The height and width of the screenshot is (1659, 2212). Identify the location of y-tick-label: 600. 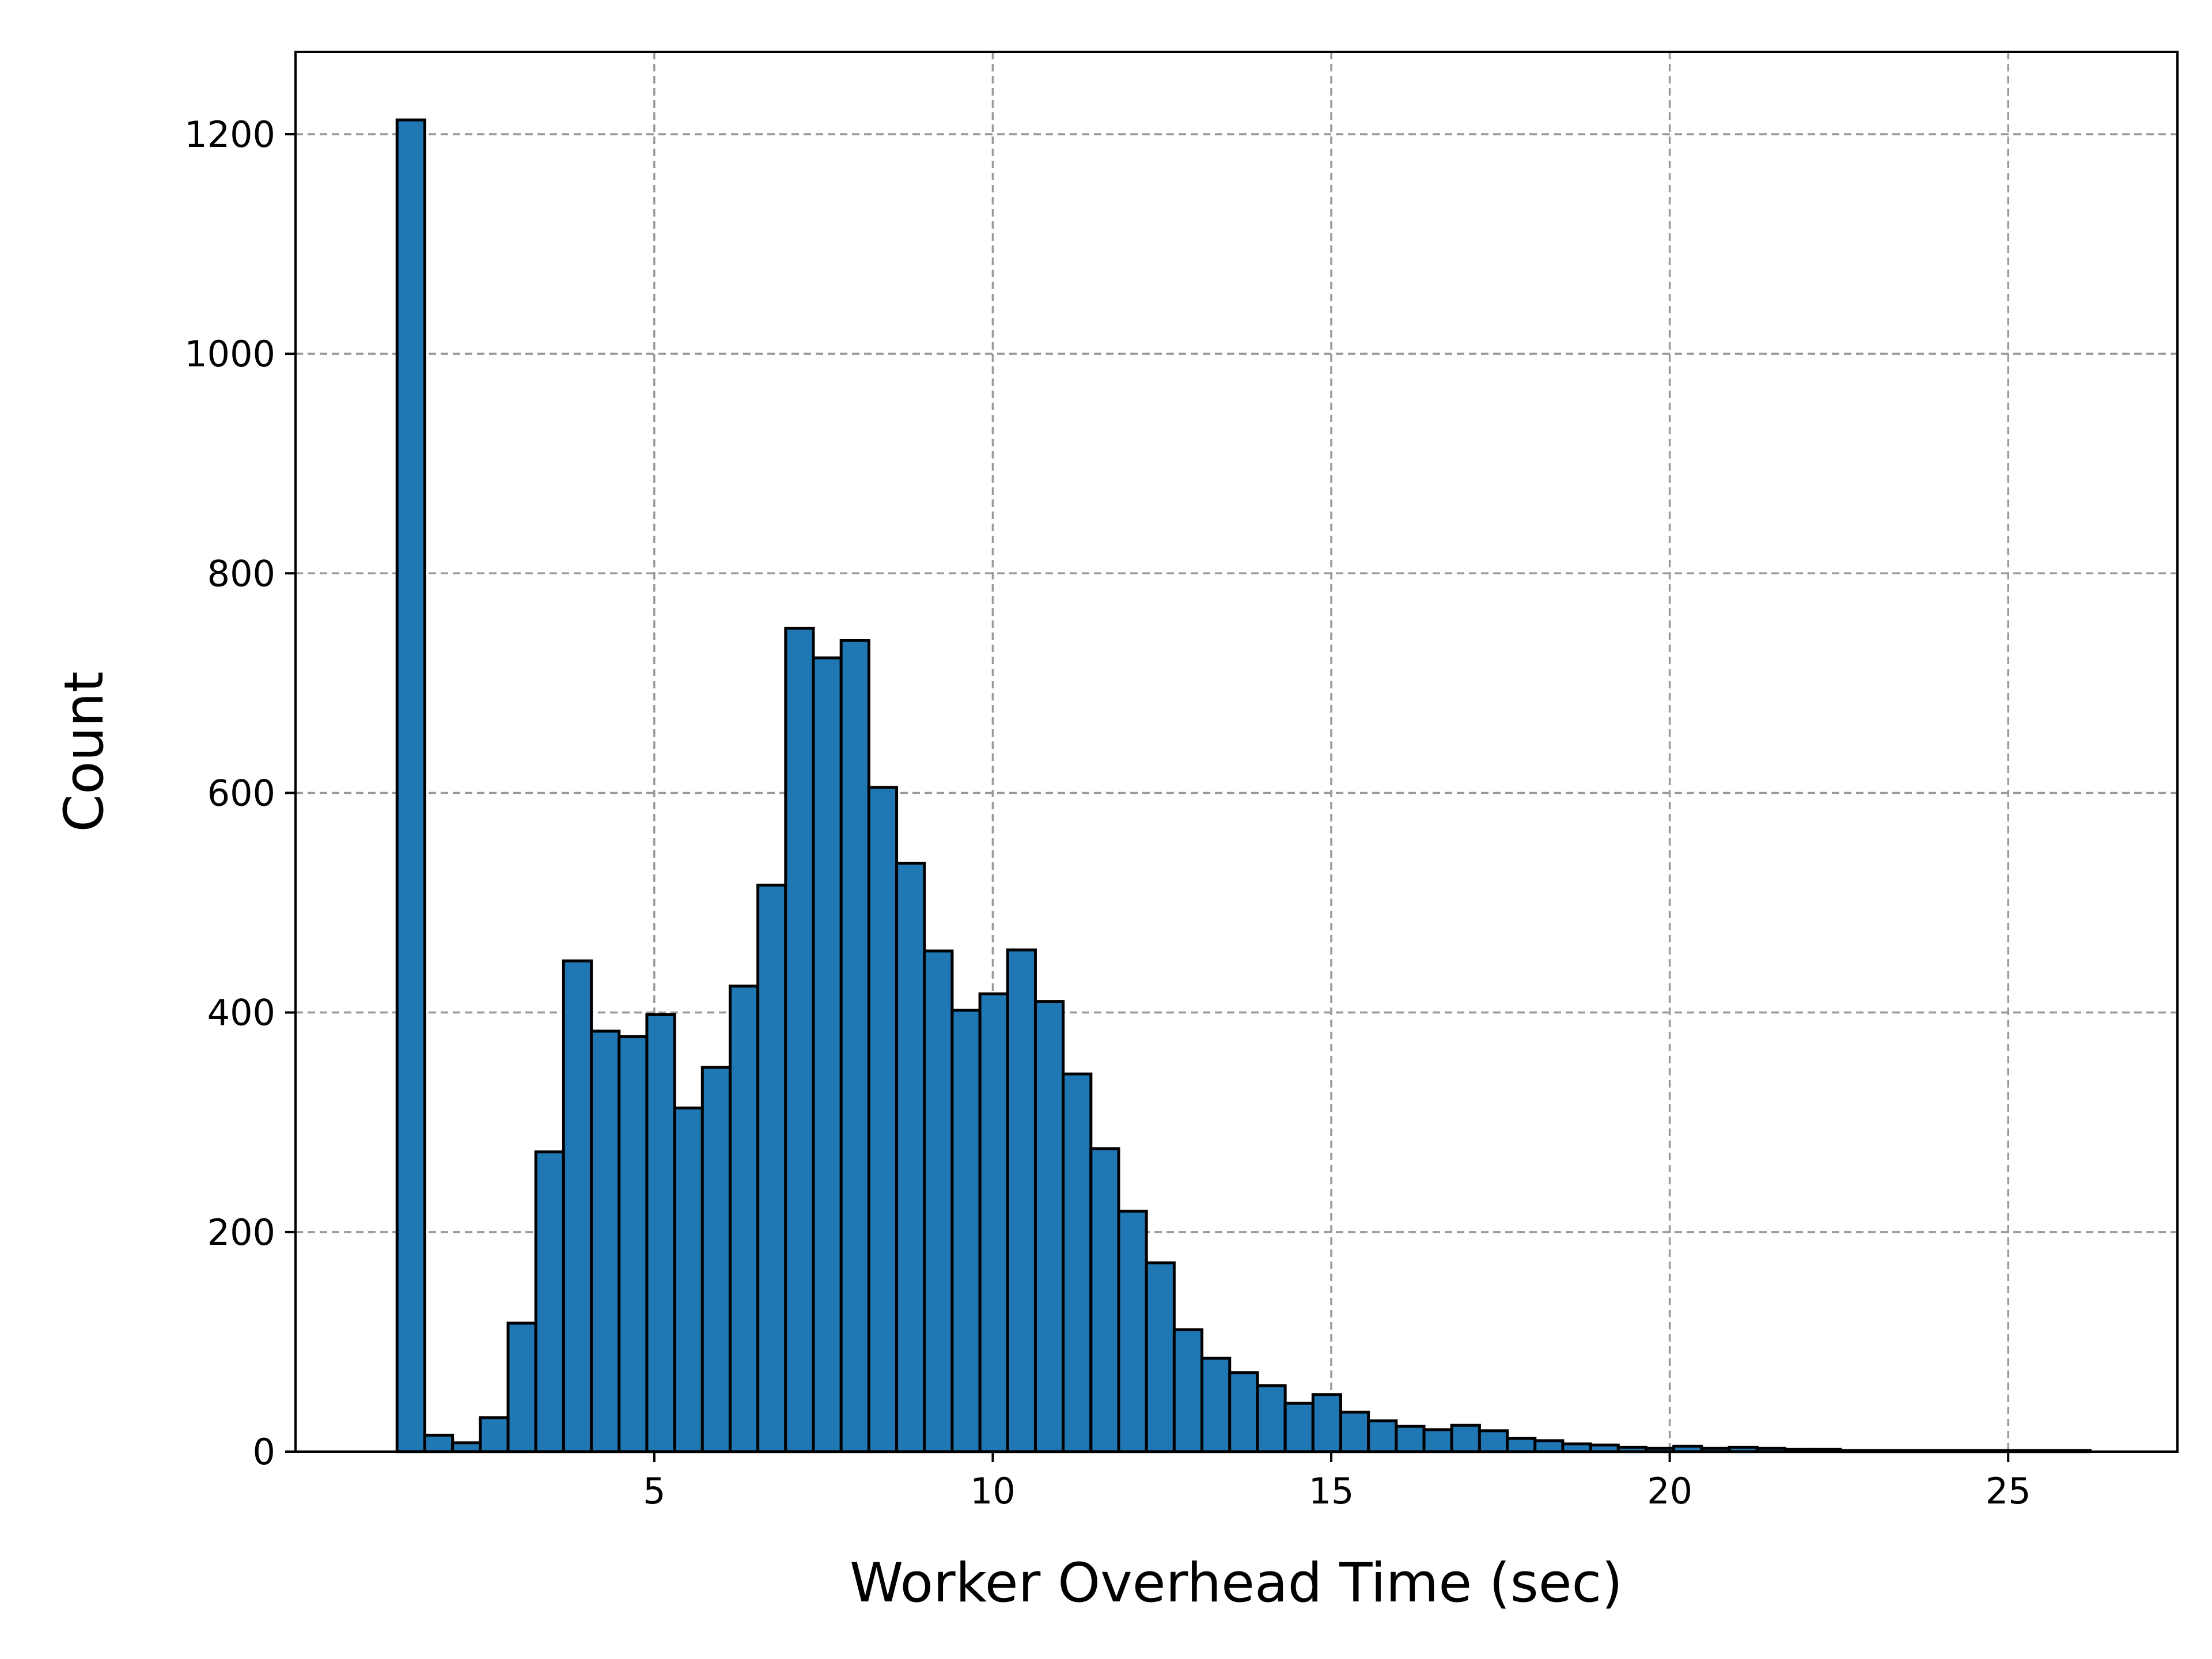
(241, 793).